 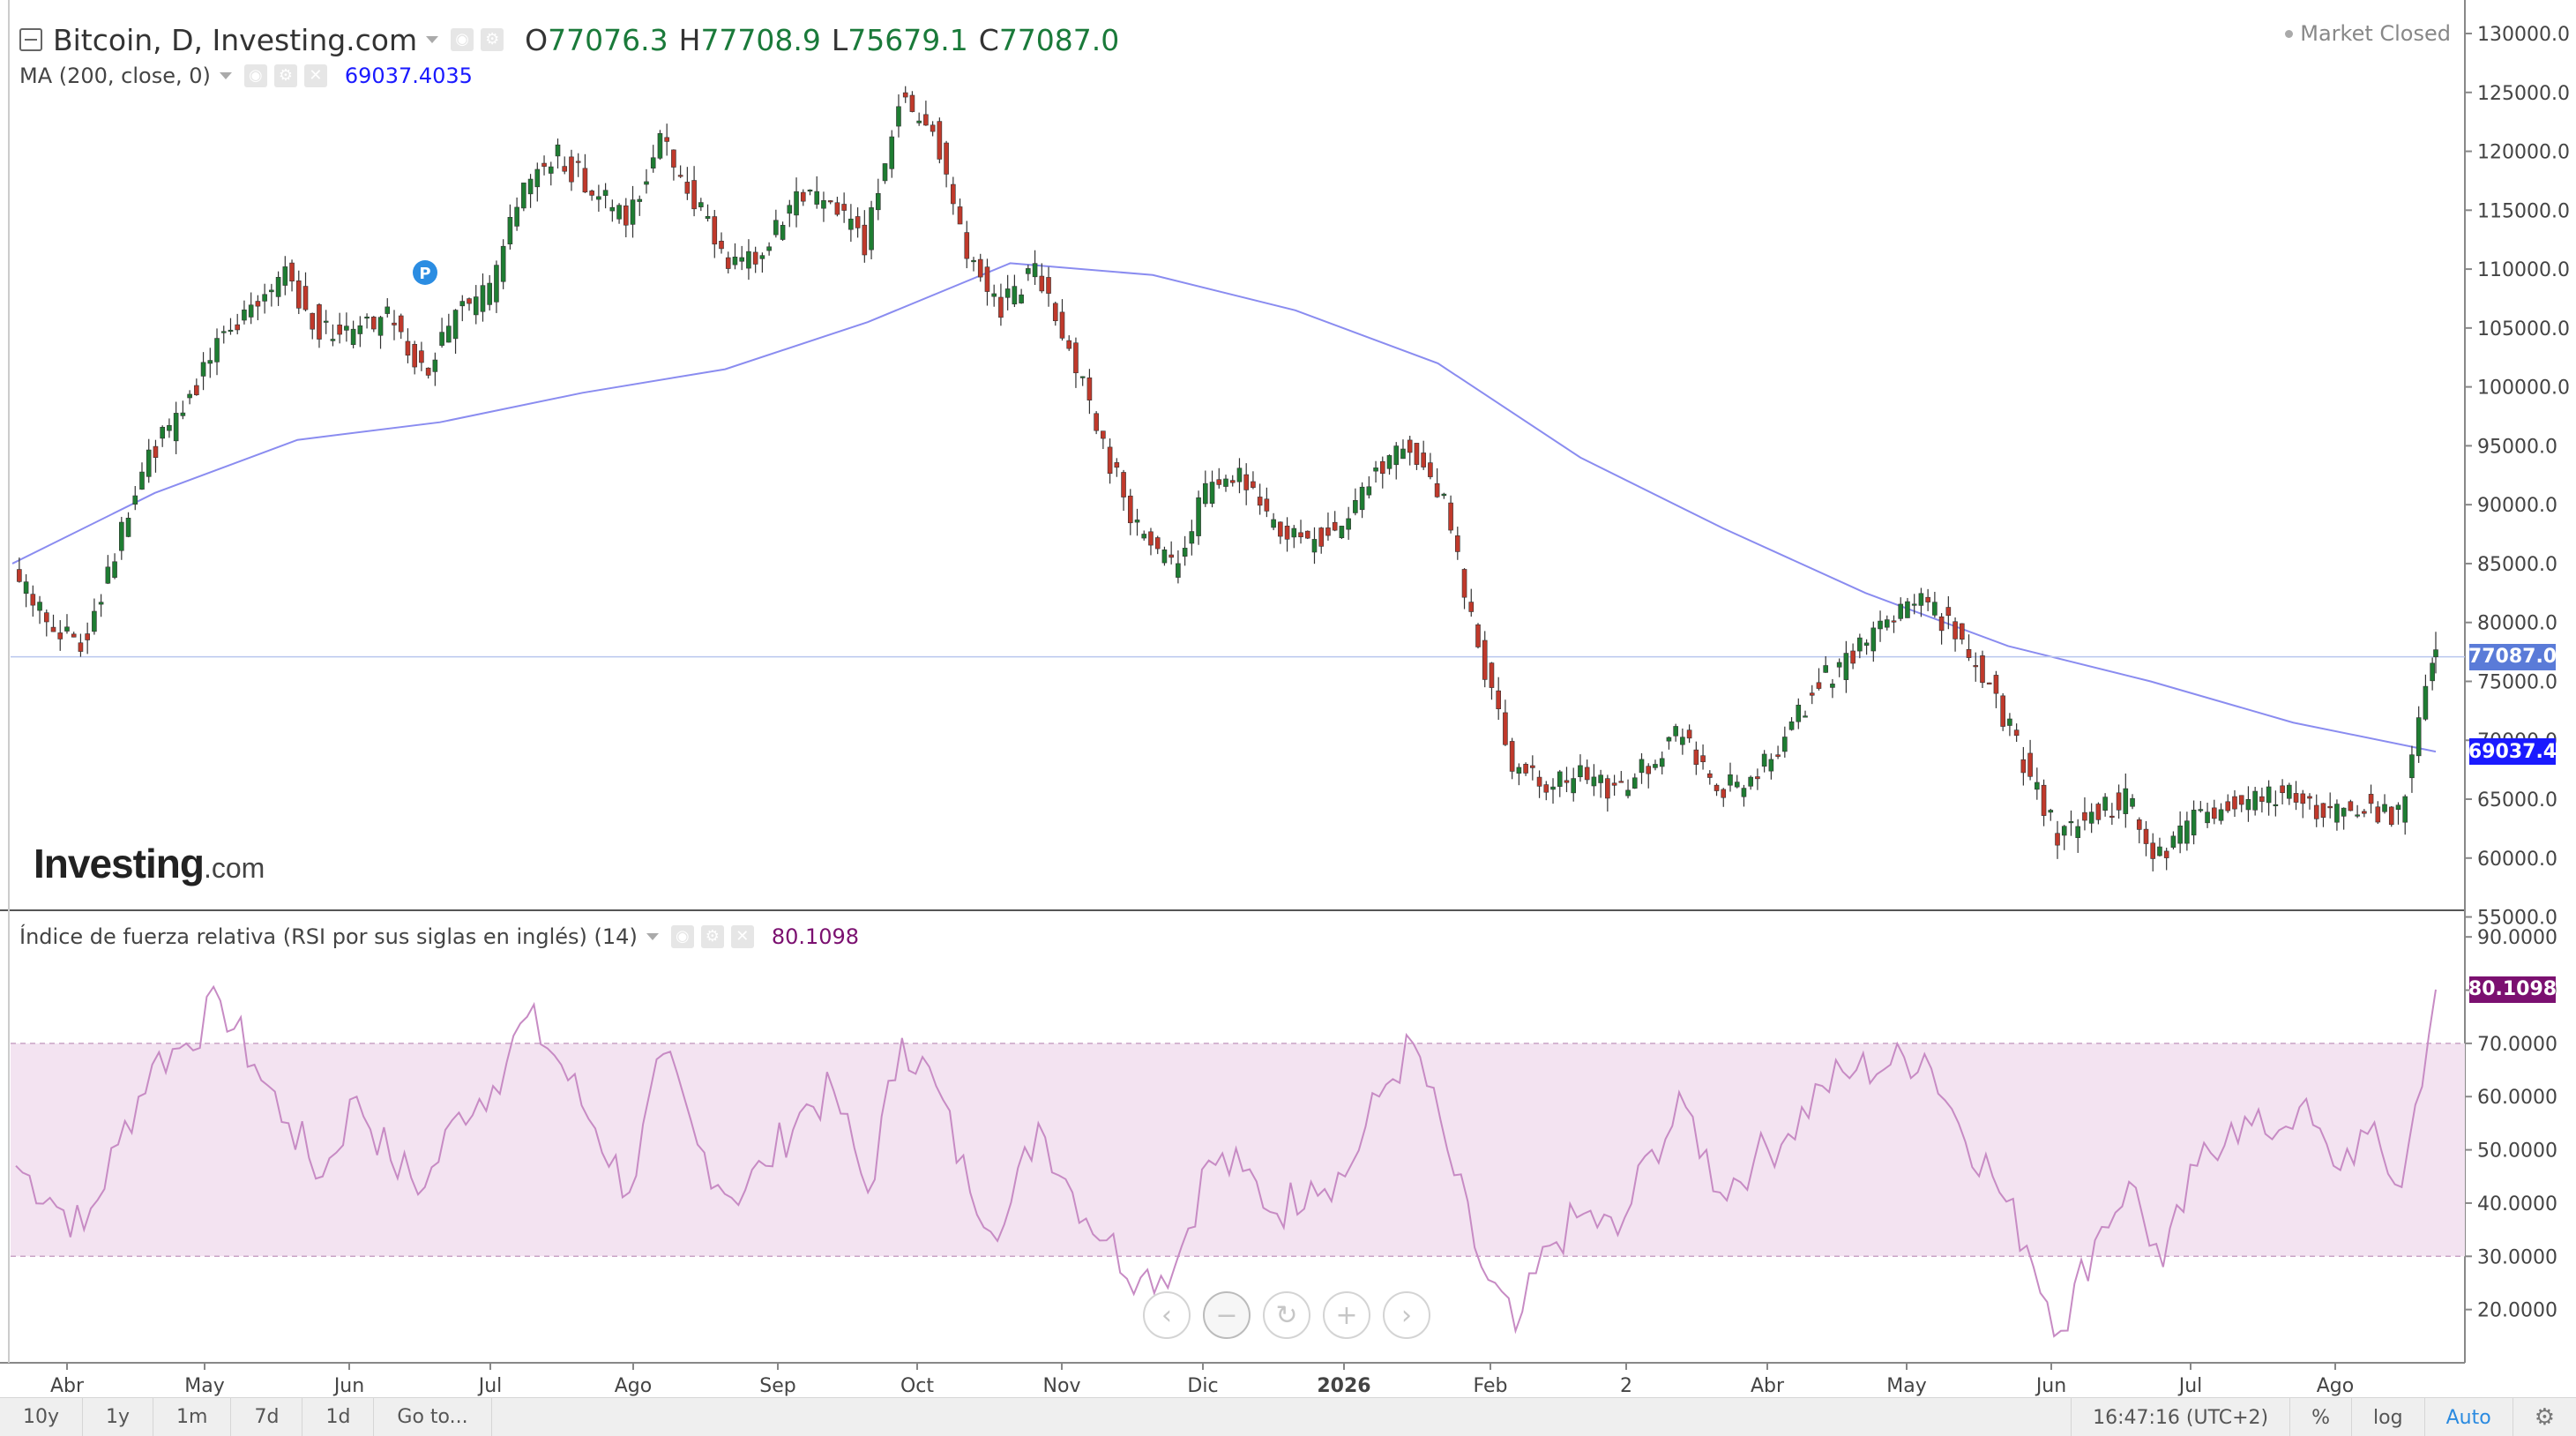 What do you see at coordinates (192, 1416) in the screenshot?
I see `range-1m-button: 1m` at bounding box center [192, 1416].